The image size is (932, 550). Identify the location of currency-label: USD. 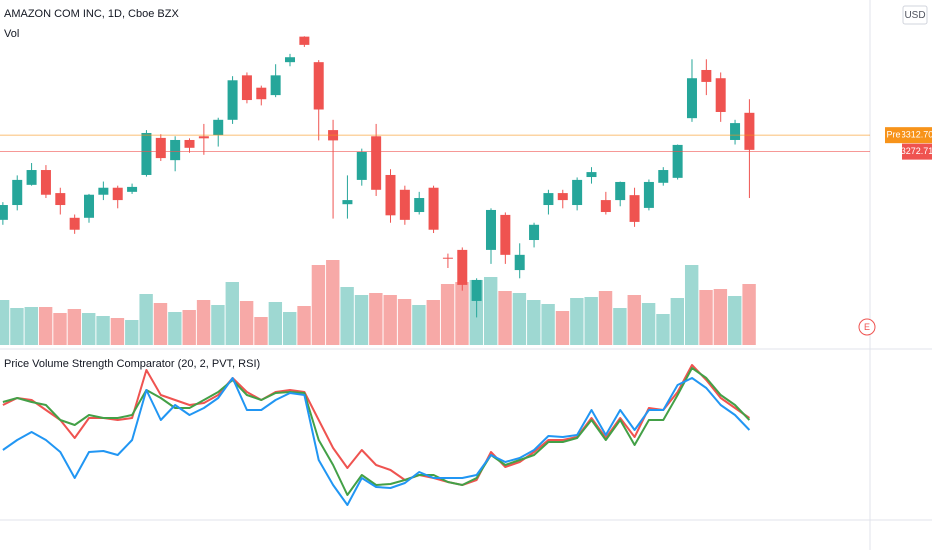
(914, 15).